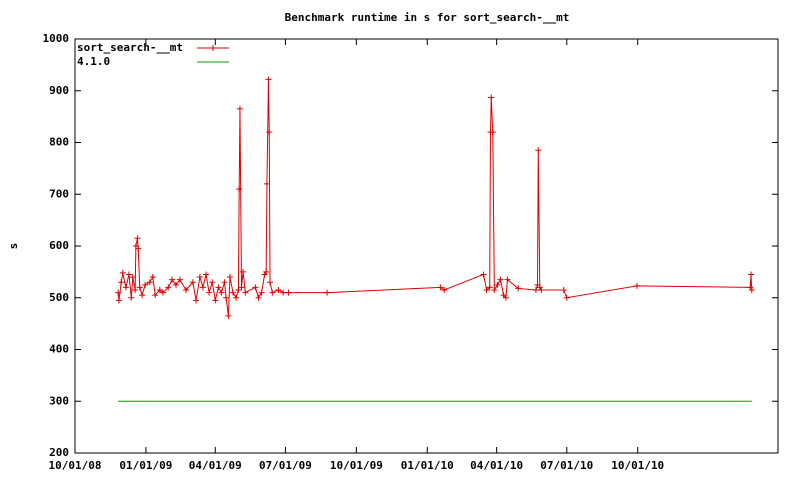 The height and width of the screenshot is (480, 800). I want to click on x-tick-label: 10/01/08, so click(75, 465).